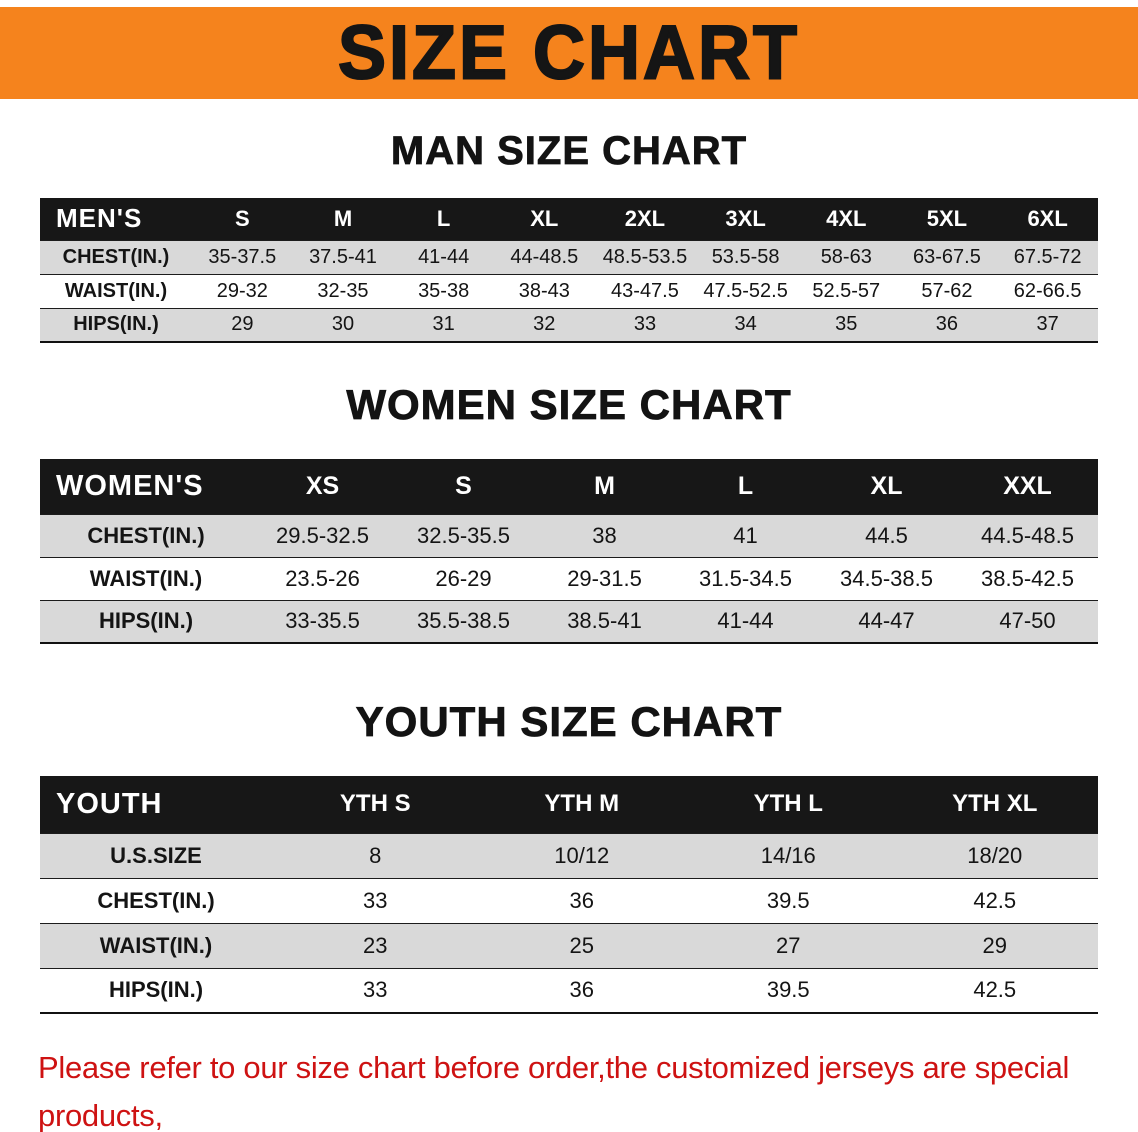 The height and width of the screenshot is (1132, 1138). What do you see at coordinates (375, 855) in the screenshot?
I see `size-value-cell: 8` at bounding box center [375, 855].